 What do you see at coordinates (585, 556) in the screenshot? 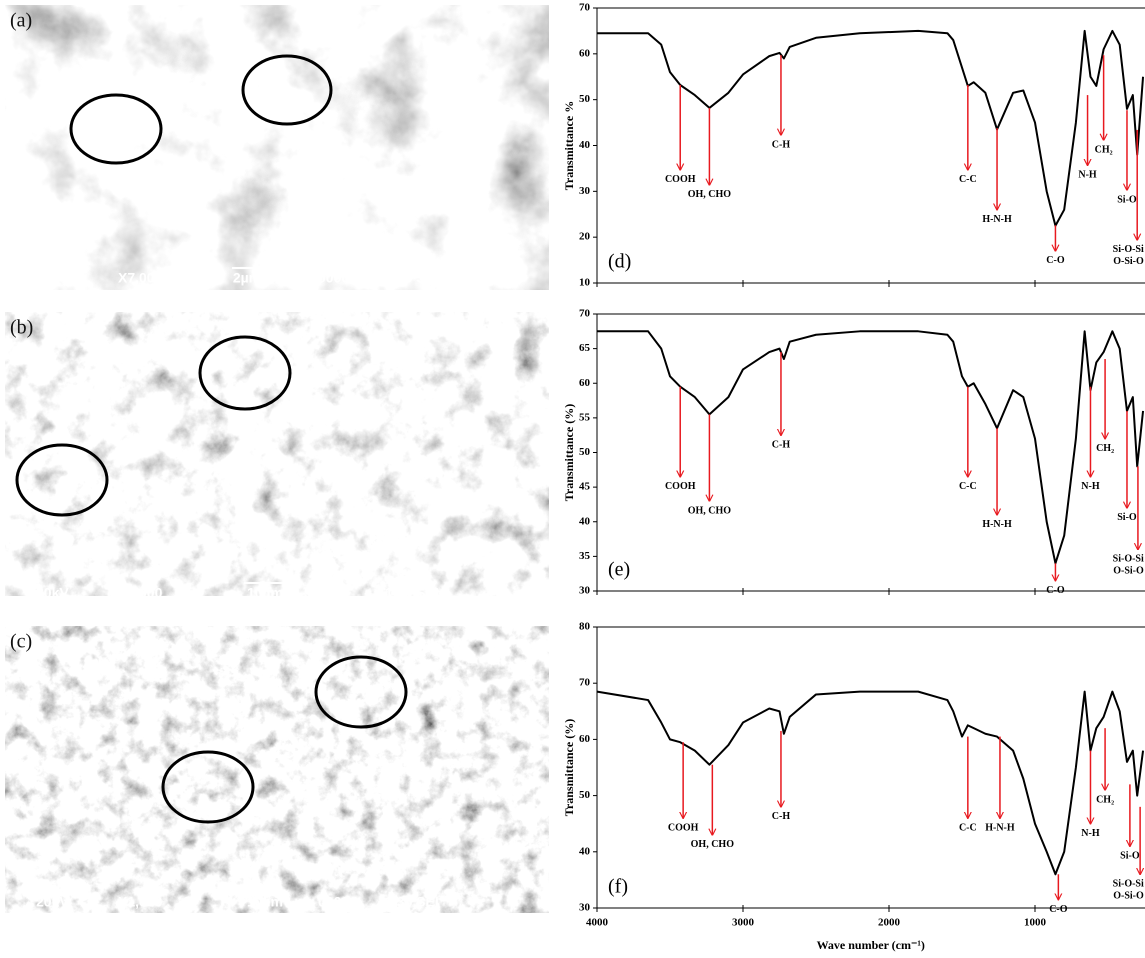
I see `y-tick-label: 35` at bounding box center [585, 556].